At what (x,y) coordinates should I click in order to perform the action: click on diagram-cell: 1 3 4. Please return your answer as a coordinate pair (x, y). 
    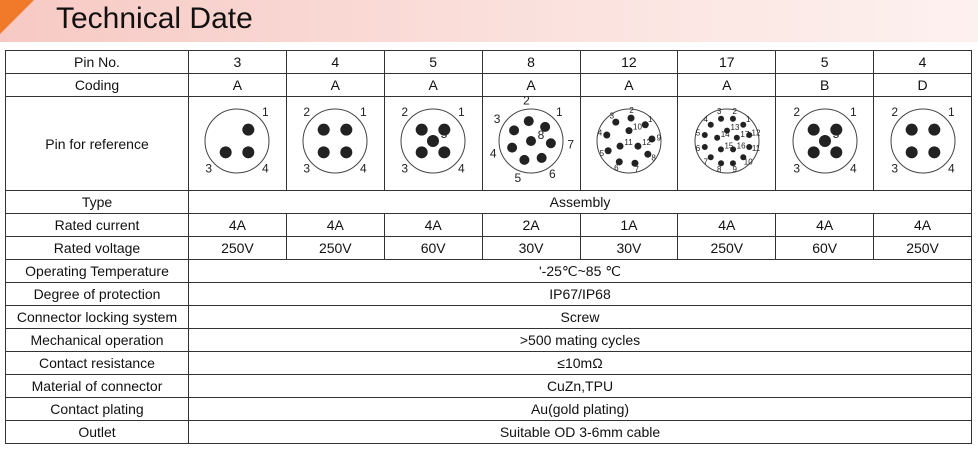
    Looking at the image, I should click on (237, 143).